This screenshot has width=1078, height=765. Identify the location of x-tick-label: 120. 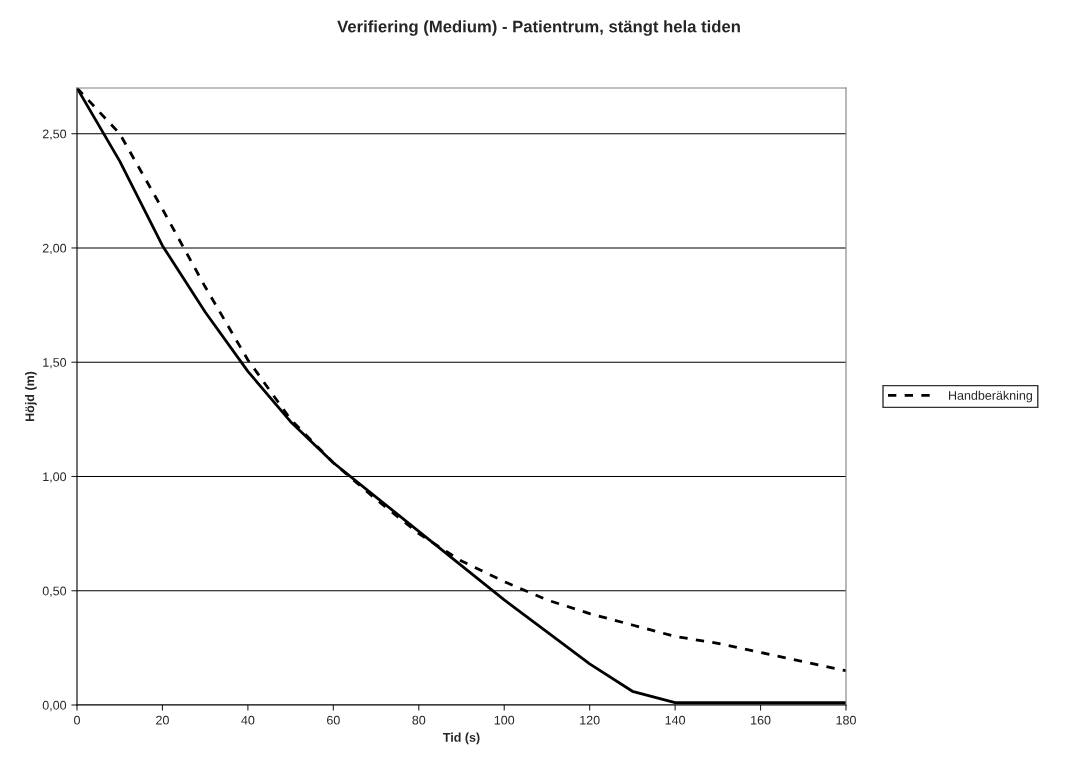
(590, 720).